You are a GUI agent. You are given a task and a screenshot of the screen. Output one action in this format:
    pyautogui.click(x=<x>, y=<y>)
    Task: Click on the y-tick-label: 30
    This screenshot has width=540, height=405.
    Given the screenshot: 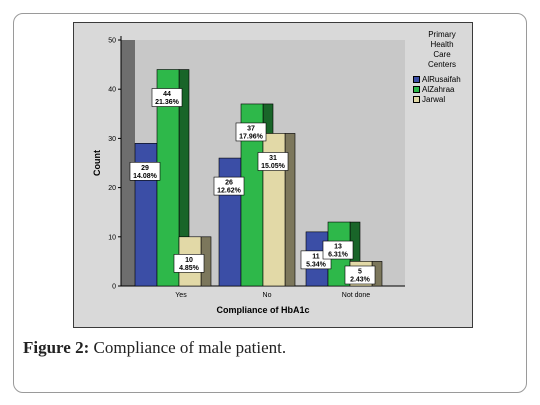 What is the action you would take?
    pyautogui.click(x=112, y=139)
    